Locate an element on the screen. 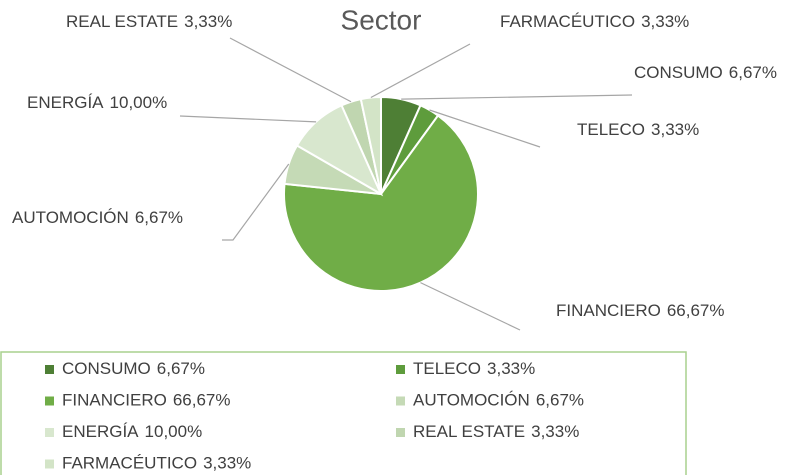  data-label: CONSUMO 6,67% is located at coordinates (705, 72).